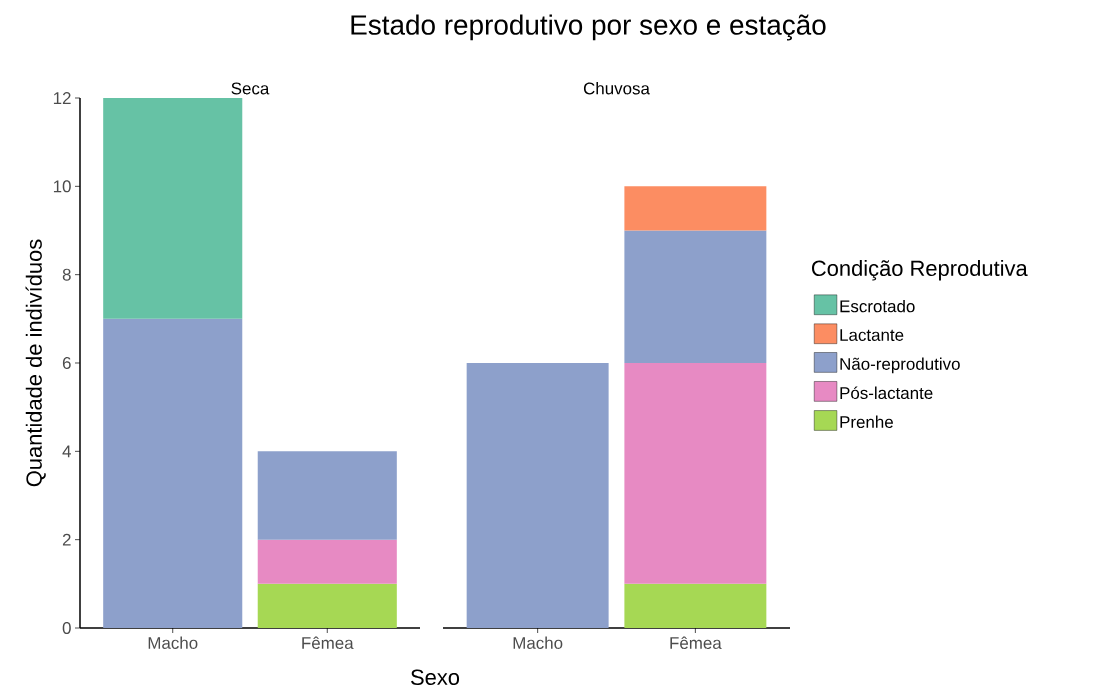  What do you see at coordinates (919, 270) in the screenshot?
I see `legend-title: Condição Reprodutiva` at bounding box center [919, 270].